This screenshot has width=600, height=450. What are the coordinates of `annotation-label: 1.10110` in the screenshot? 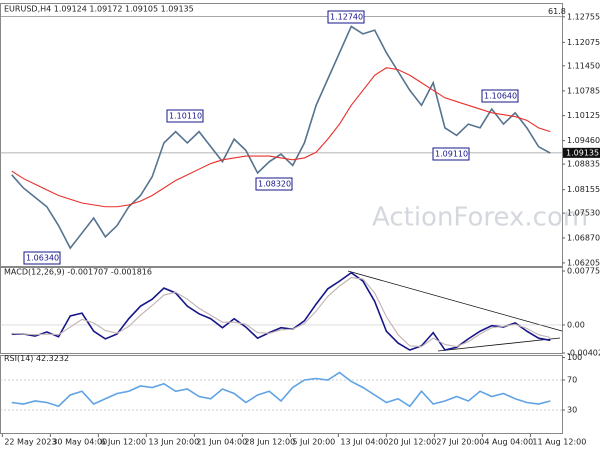 It's located at (185, 116).